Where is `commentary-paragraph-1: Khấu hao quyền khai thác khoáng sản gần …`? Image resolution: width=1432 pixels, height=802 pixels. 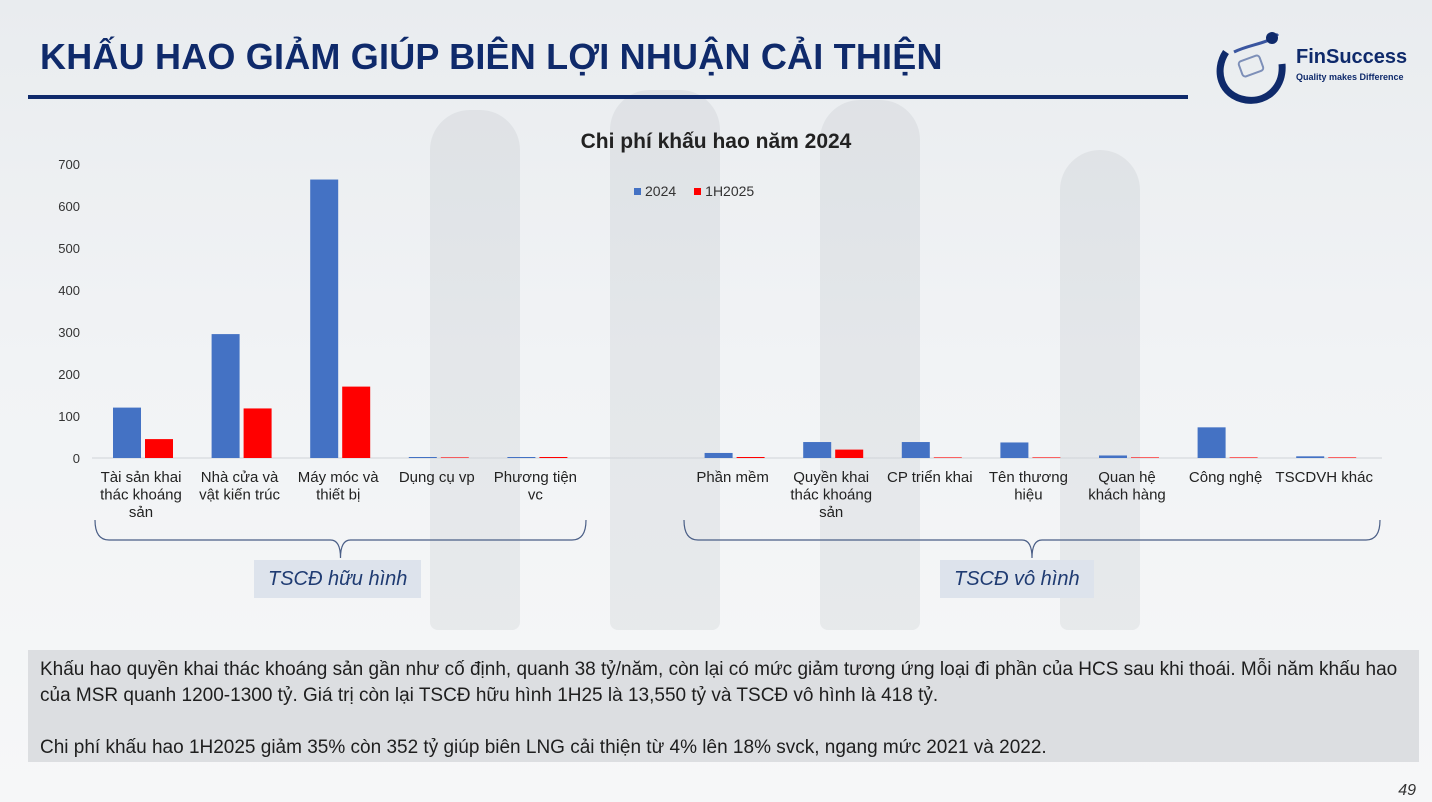
commentary-paragraph-1: Khấu hao quyền khai thác khoáng sản gần … is located at coordinates (719, 682).